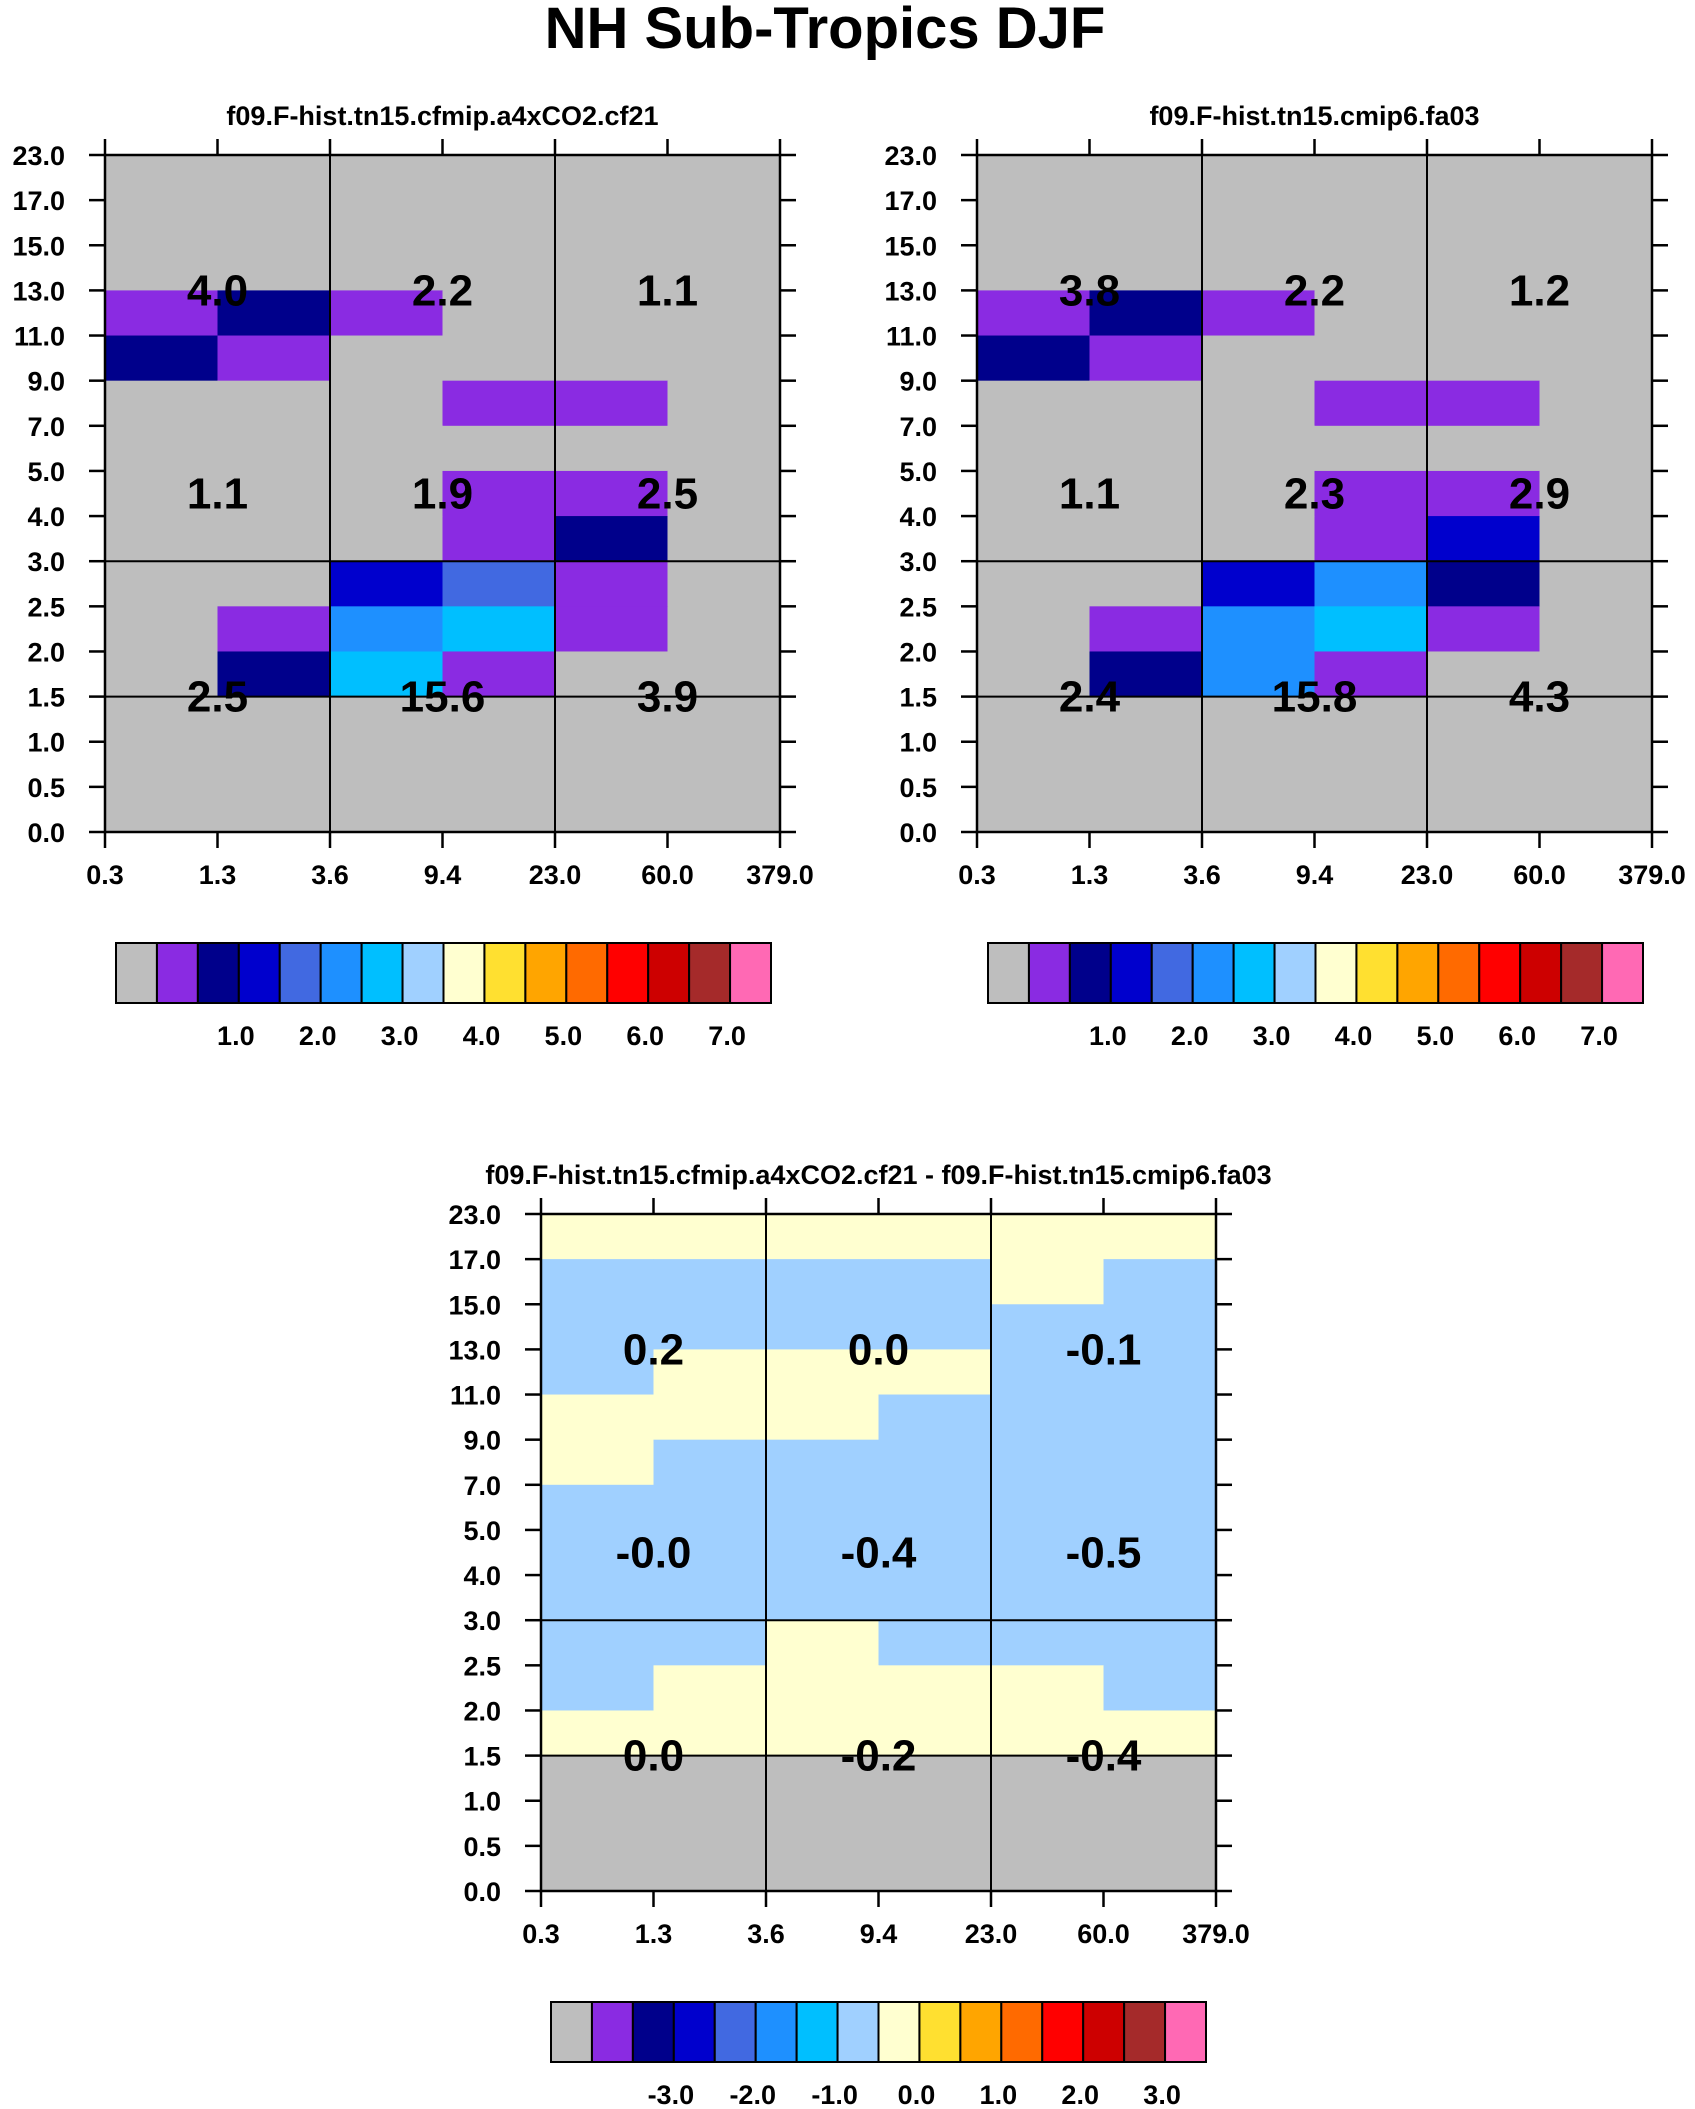  Describe the element at coordinates (318, 1036) in the screenshot. I see `colorbar-tick-label: 2.0` at that location.